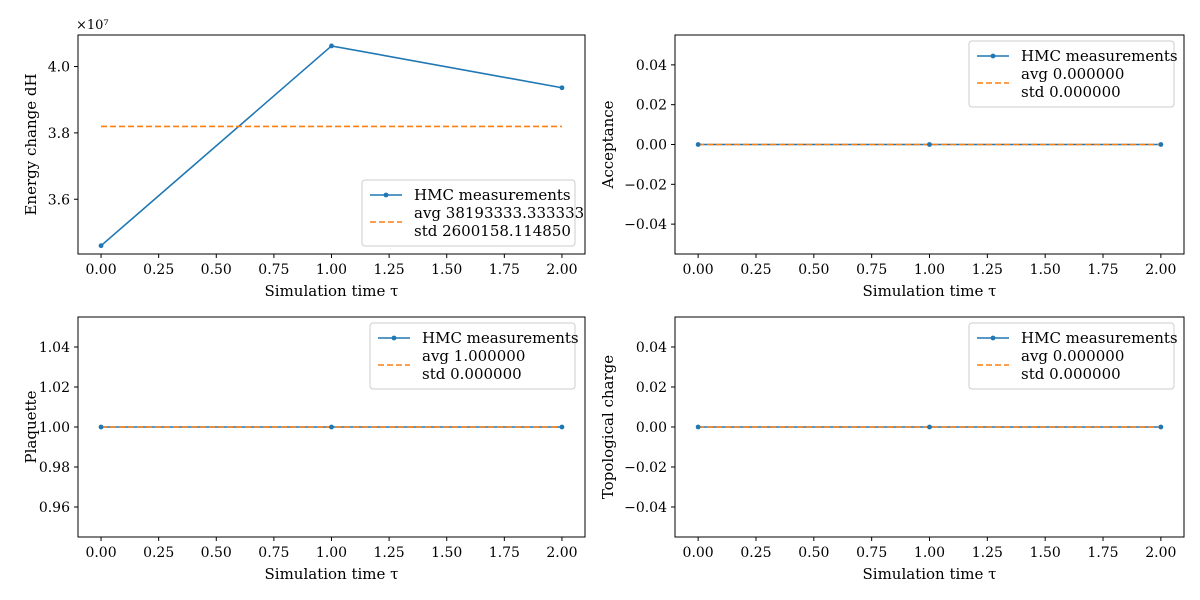 Image resolution: width=1200 pixels, height=600 pixels. What do you see at coordinates (31, 426) in the screenshot?
I see `y-axis-label: Plaquette` at bounding box center [31, 426].